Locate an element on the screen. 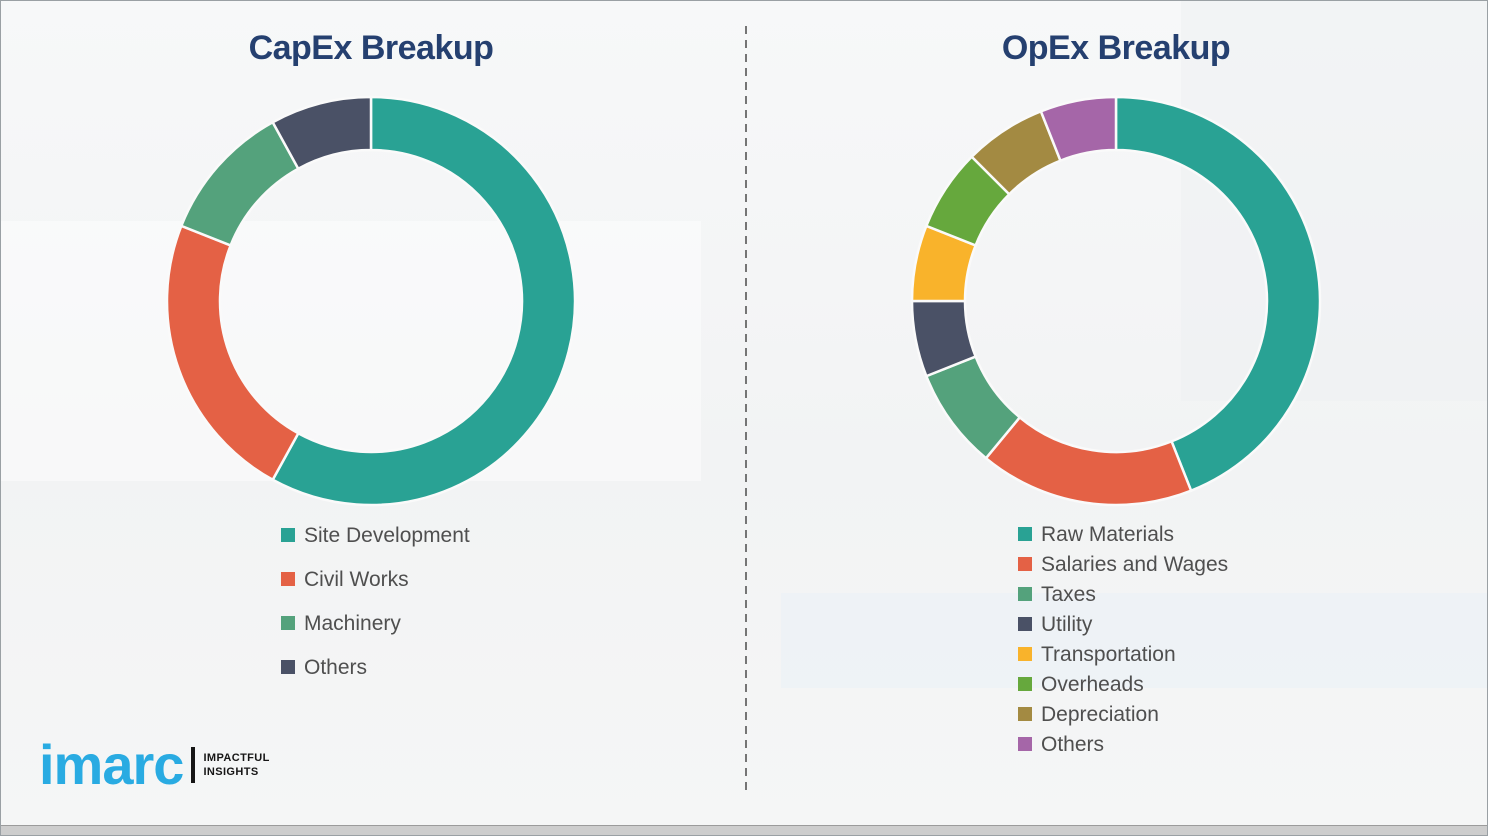 The image size is (1488, 836). bottom-edge-strip is located at coordinates (744, 830).